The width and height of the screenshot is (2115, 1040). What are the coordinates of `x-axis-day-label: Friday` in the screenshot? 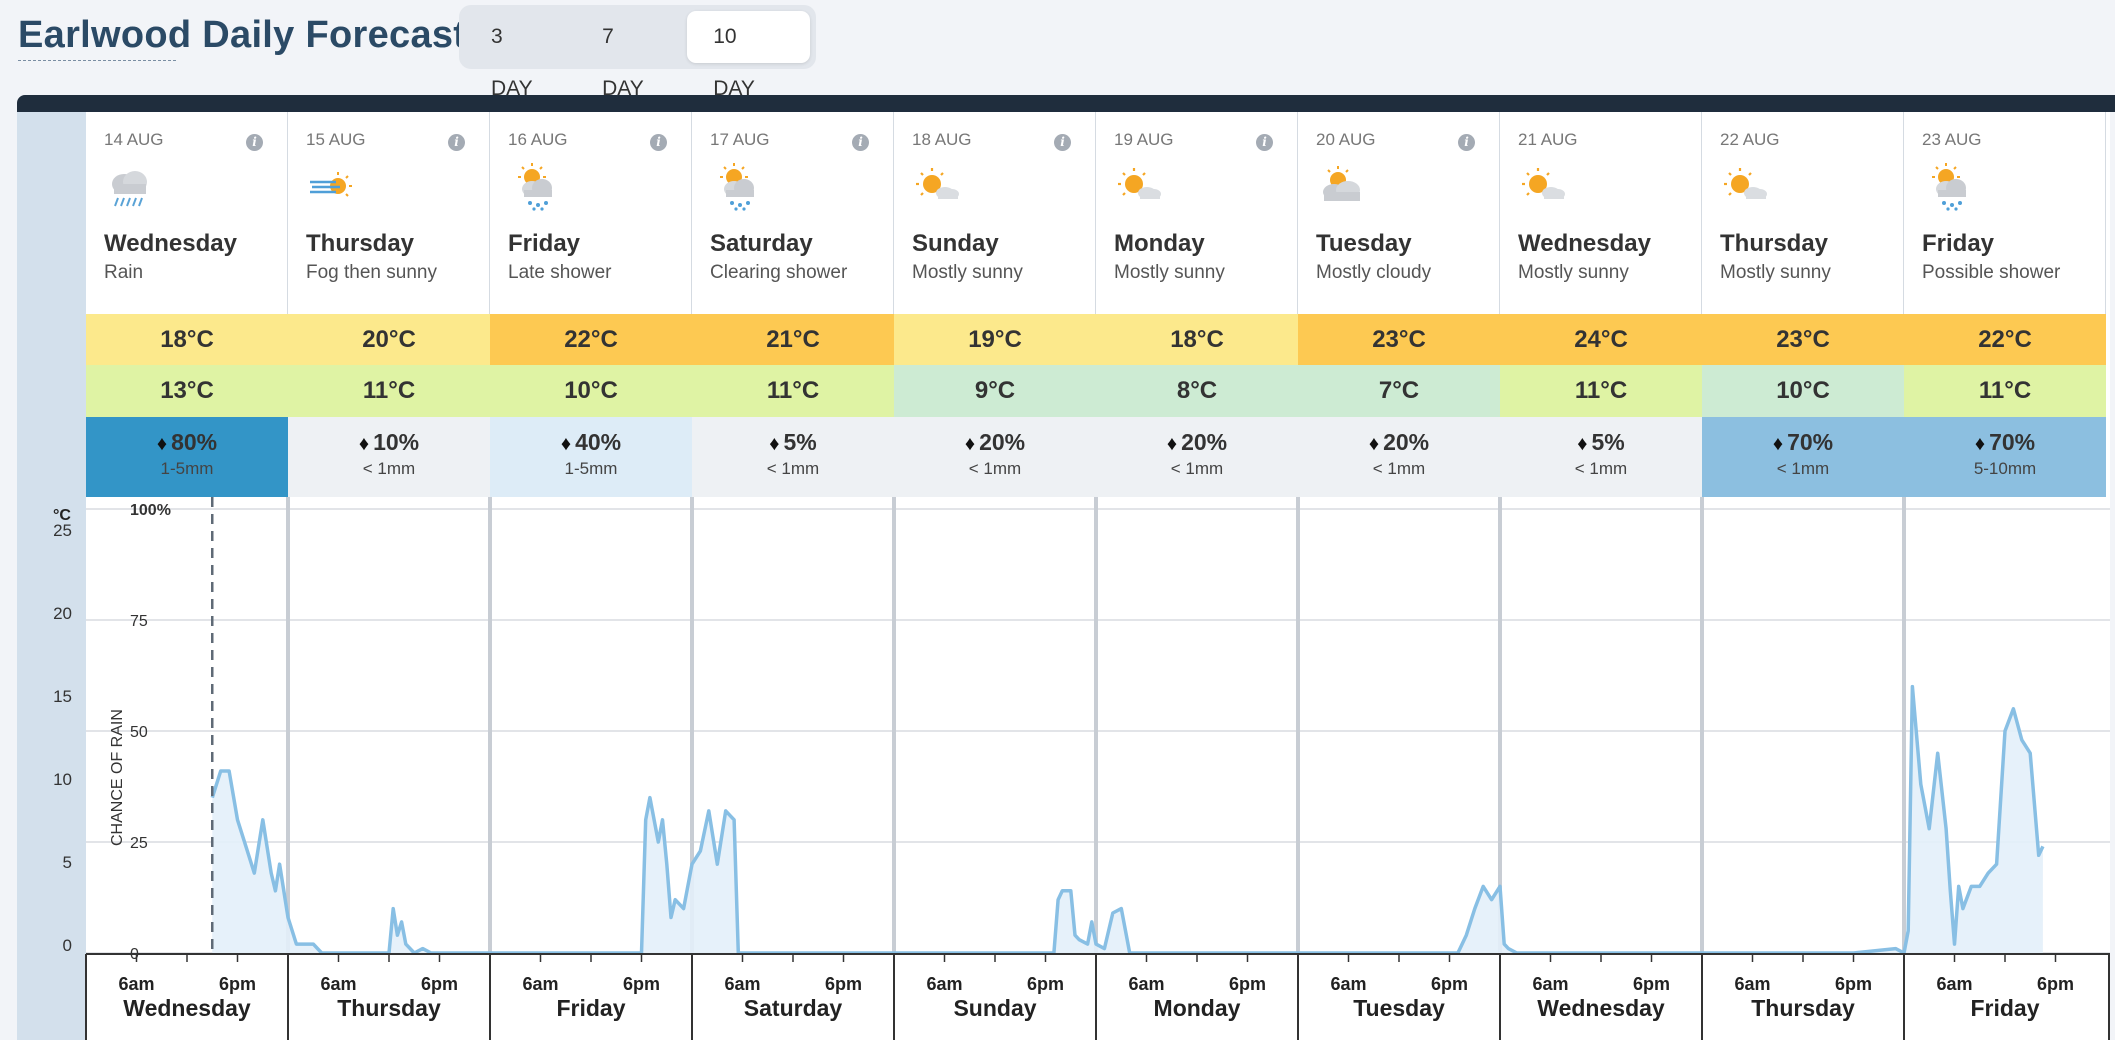 It's located at (590, 1008).